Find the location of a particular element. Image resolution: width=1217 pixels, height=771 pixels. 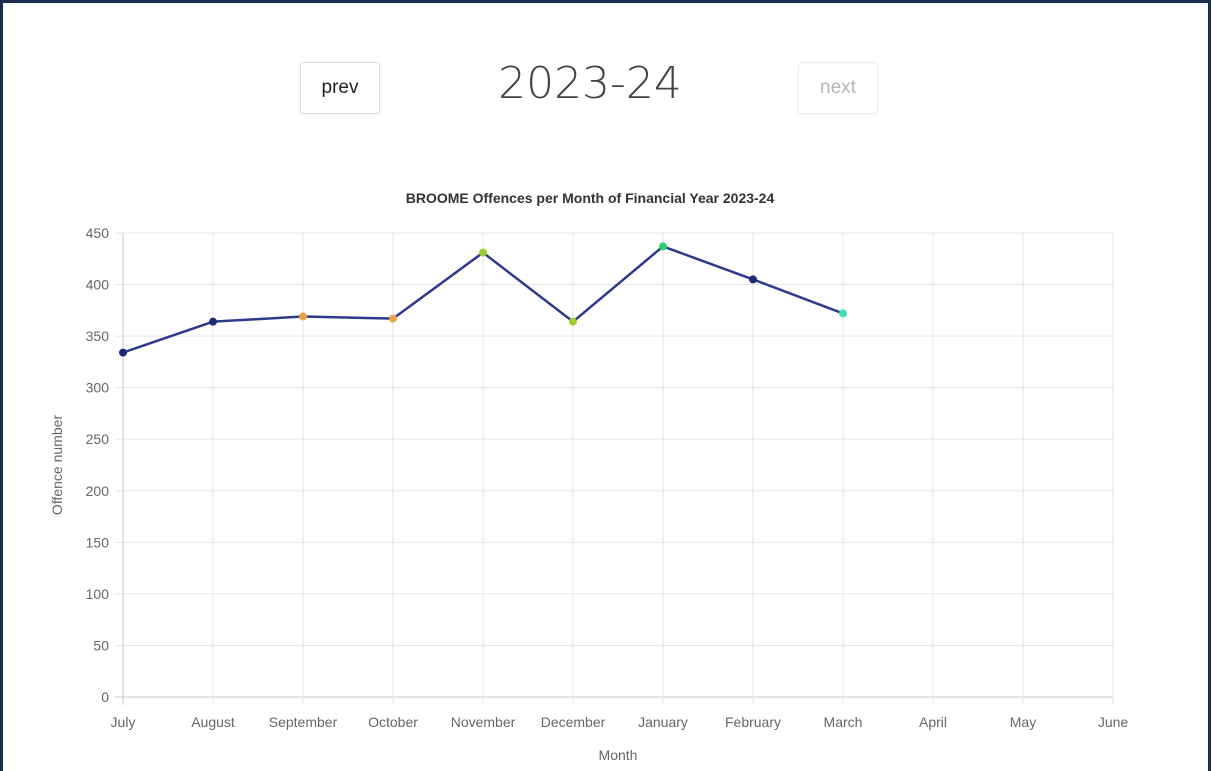

y-tick-label: 300 is located at coordinates (98, 388).